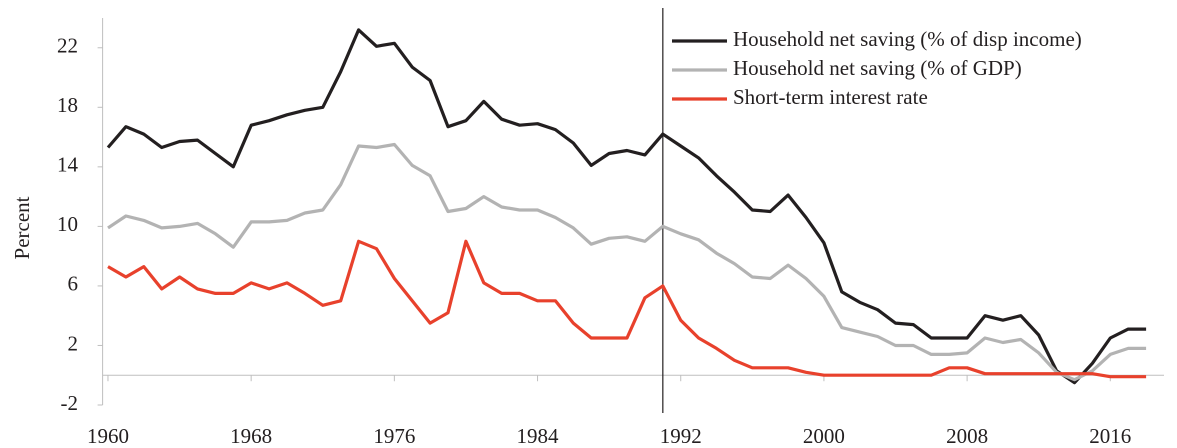 This screenshot has width=1177, height=448. What do you see at coordinates (22, 227) in the screenshot?
I see `y-axis-label: Percent` at bounding box center [22, 227].